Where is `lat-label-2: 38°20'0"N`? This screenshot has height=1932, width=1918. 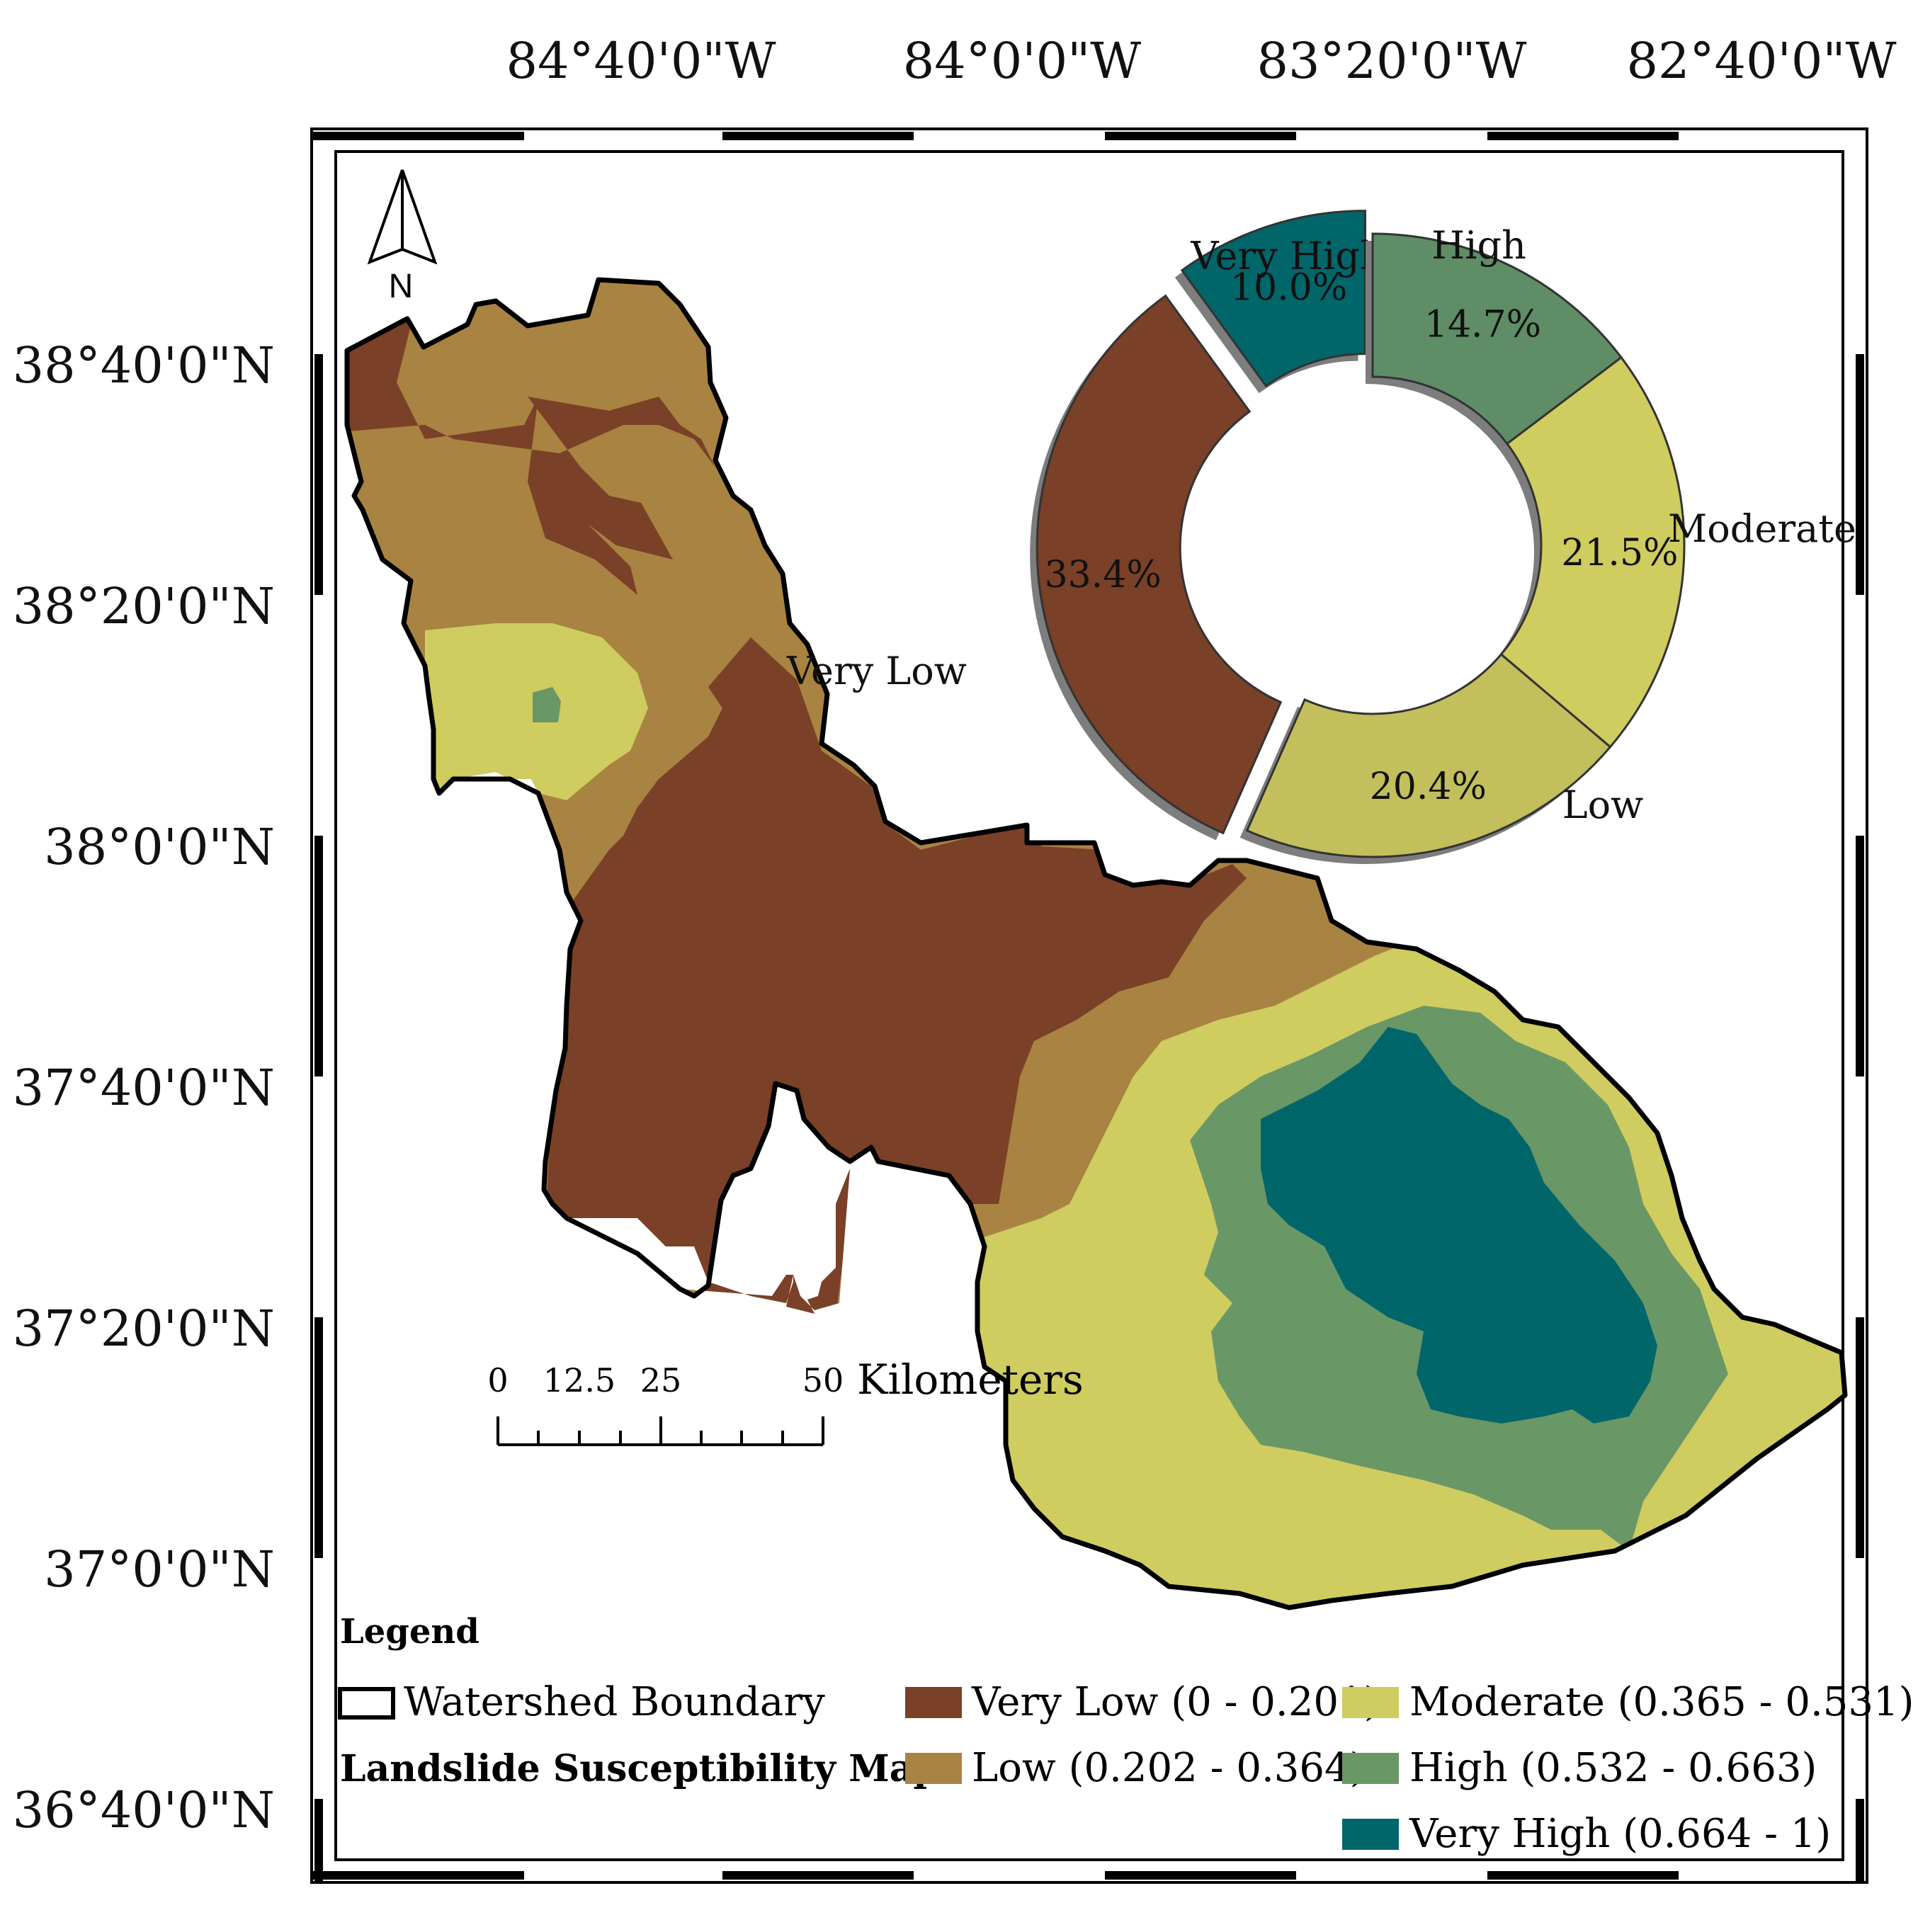
lat-label-2: 38°20'0"N is located at coordinates (144, 606).